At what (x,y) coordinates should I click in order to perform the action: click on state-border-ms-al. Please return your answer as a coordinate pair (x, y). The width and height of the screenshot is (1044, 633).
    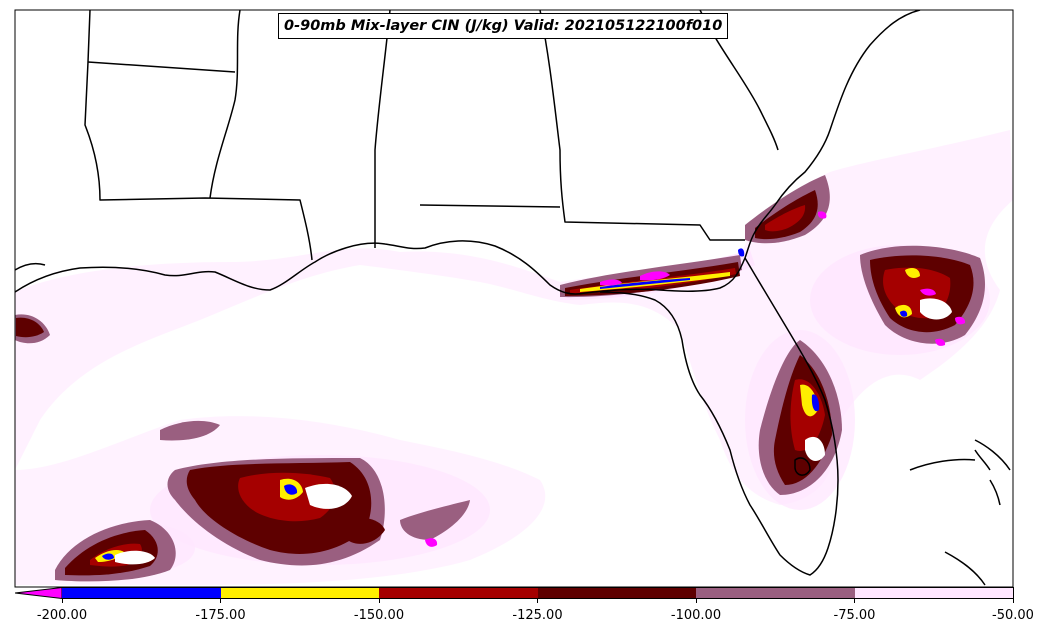
    Looking at the image, I should click on (225, 104).